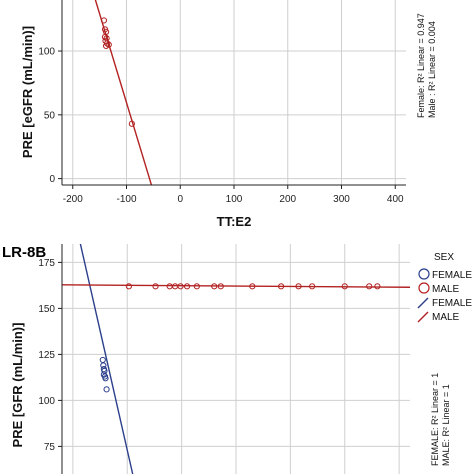 The height and width of the screenshot is (474, 474). I want to click on legend-male-line-label: MALE, so click(446, 317).